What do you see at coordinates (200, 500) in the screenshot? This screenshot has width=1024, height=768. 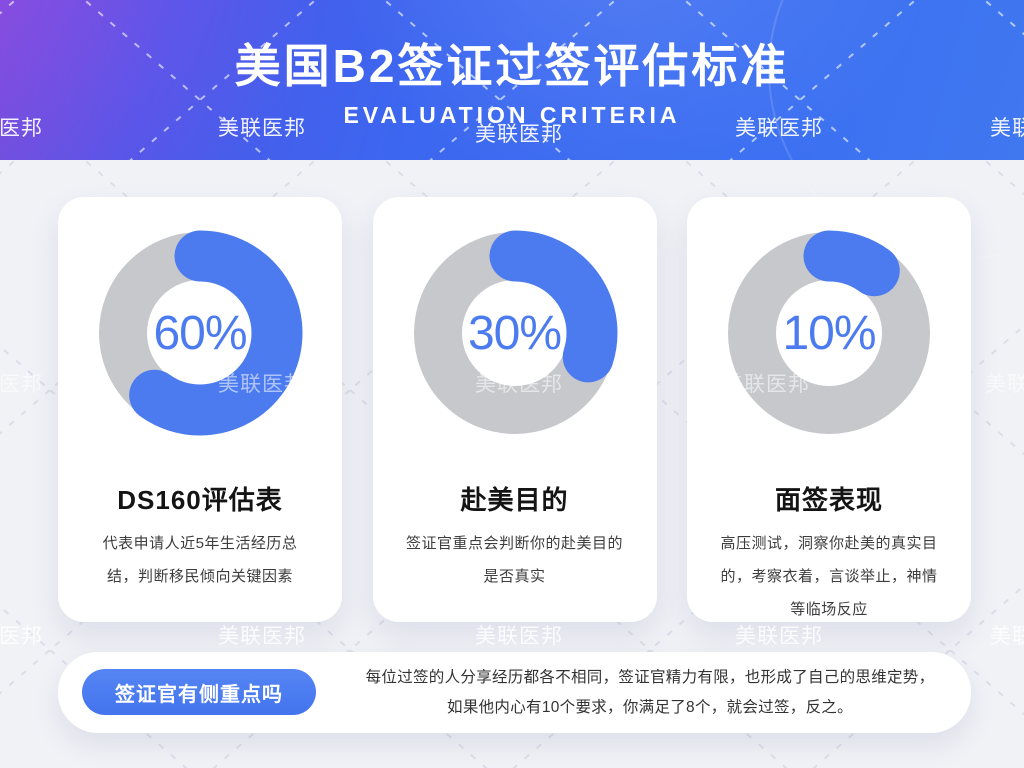 I see `card-title: DS160评估表` at bounding box center [200, 500].